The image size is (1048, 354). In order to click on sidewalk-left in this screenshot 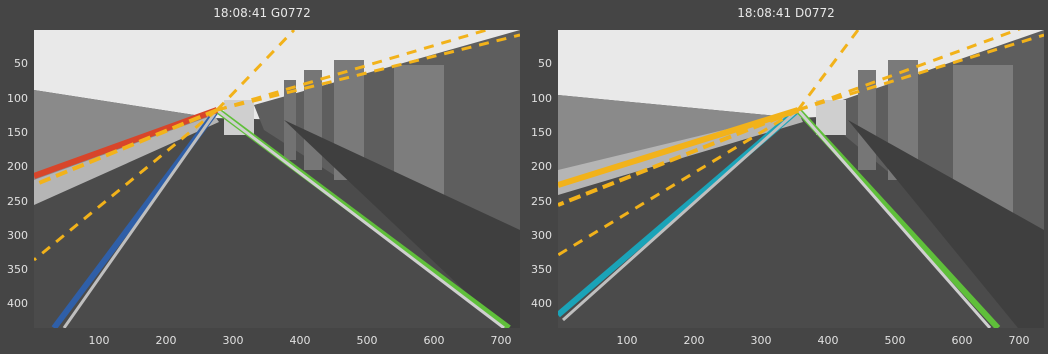, I will do `click(126, 160)`.